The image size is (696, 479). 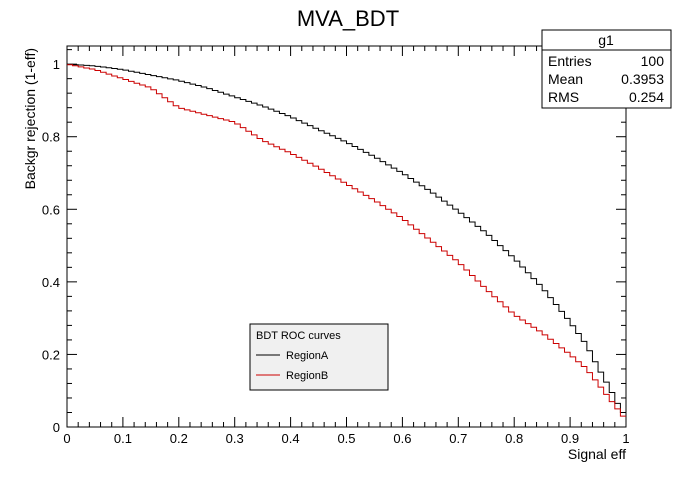 What do you see at coordinates (570, 61) in the screenshot?
I see `stats-entries-label: Entries` at bounding box center [570, 61].